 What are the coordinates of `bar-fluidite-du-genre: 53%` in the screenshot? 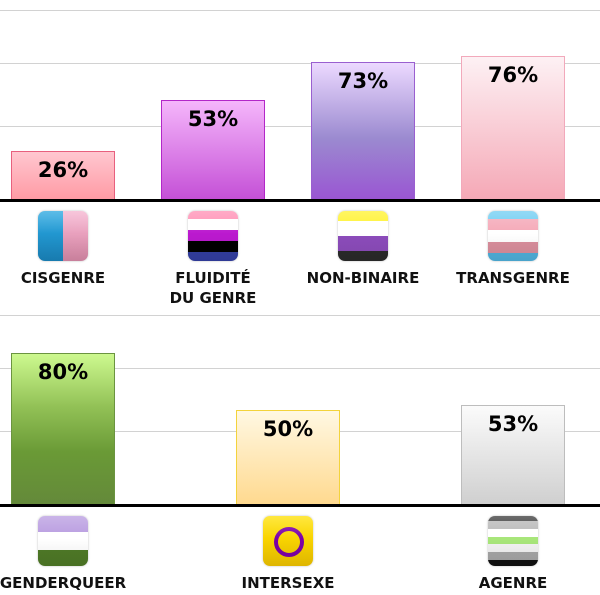 It's located at (213, 150).